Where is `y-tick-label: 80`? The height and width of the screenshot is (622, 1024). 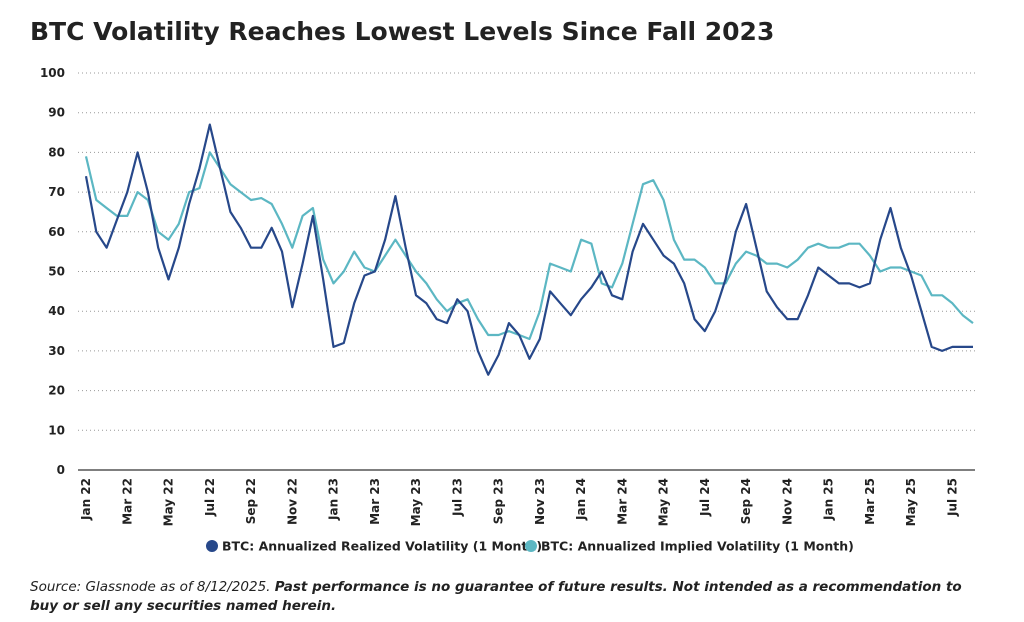
y-tick-label: 80 is located at coordinates (56, 152).